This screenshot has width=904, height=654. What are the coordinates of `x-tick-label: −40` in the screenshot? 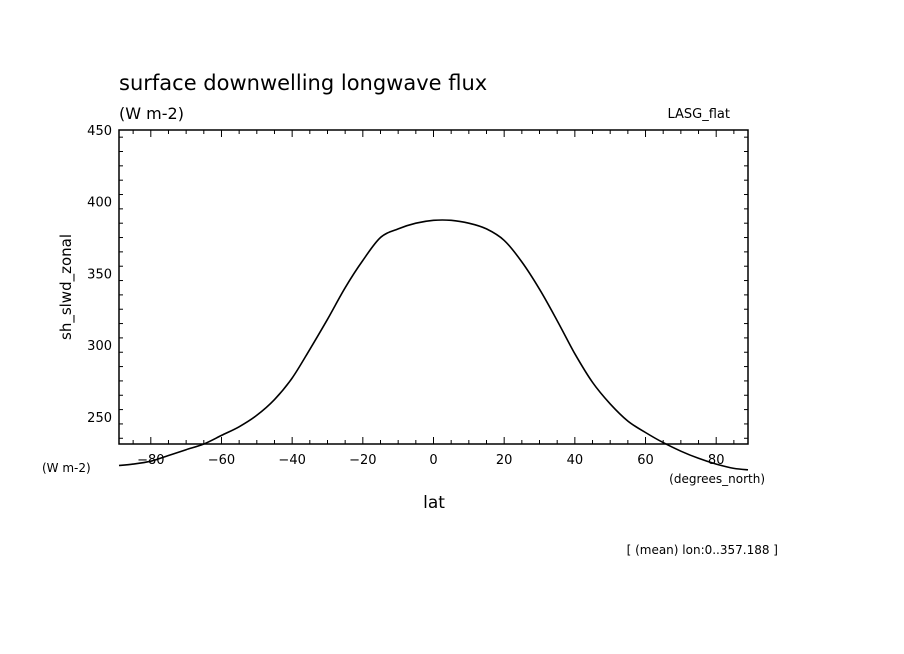 It's located at (291, 460).